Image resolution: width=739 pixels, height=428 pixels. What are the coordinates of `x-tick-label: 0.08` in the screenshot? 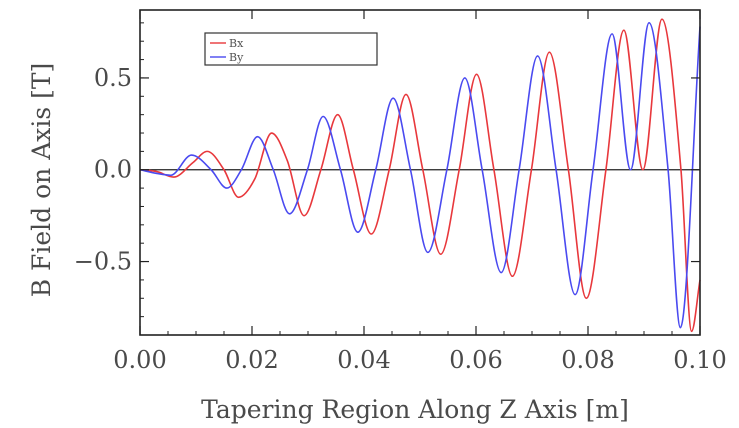 It's located at (587, 360).